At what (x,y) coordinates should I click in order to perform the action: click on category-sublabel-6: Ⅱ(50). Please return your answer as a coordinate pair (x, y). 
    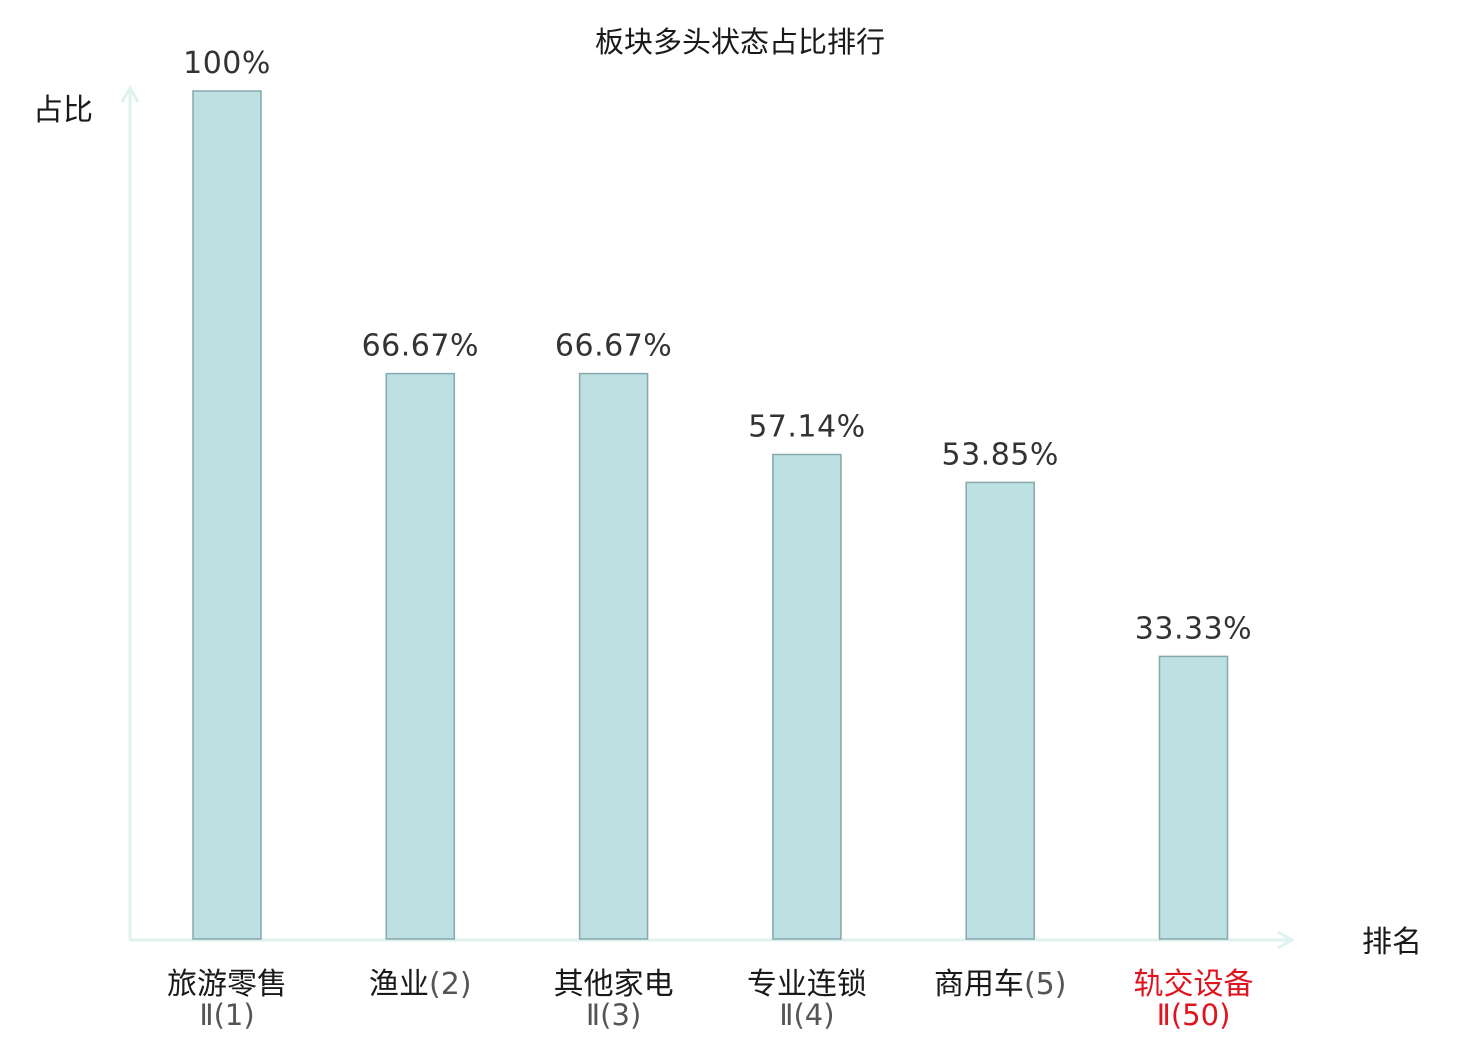
    Looking at the image, I should click on (1194, 1015).